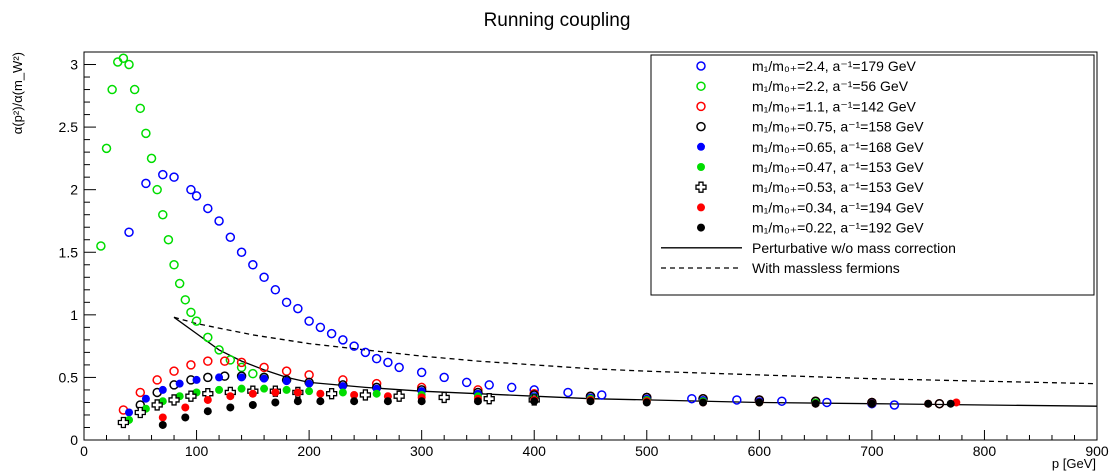  I want to click on x-tick-label: 300, so click(422, 451).